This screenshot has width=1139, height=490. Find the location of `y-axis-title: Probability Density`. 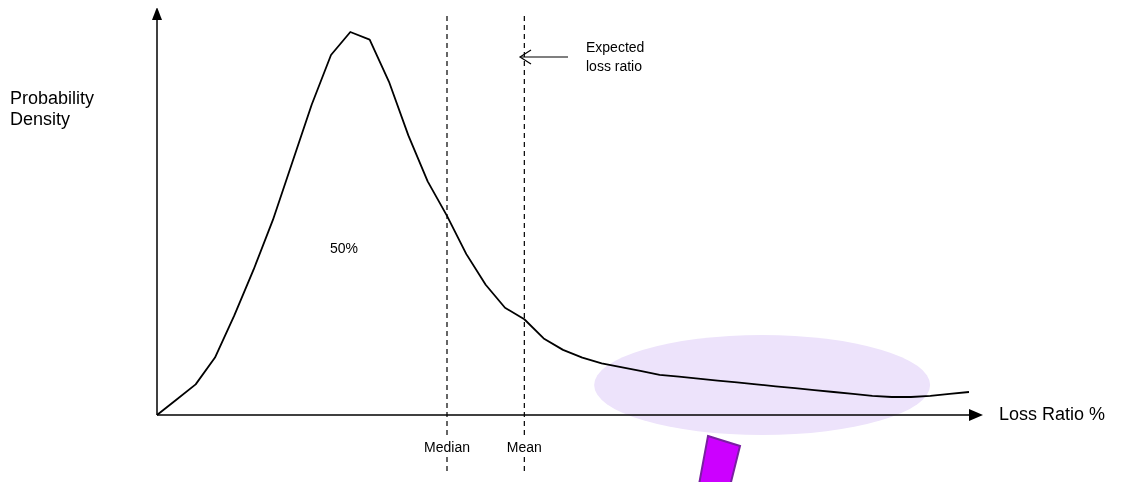

y-axis-title: Probability Density is located at coordinates (53, 109).